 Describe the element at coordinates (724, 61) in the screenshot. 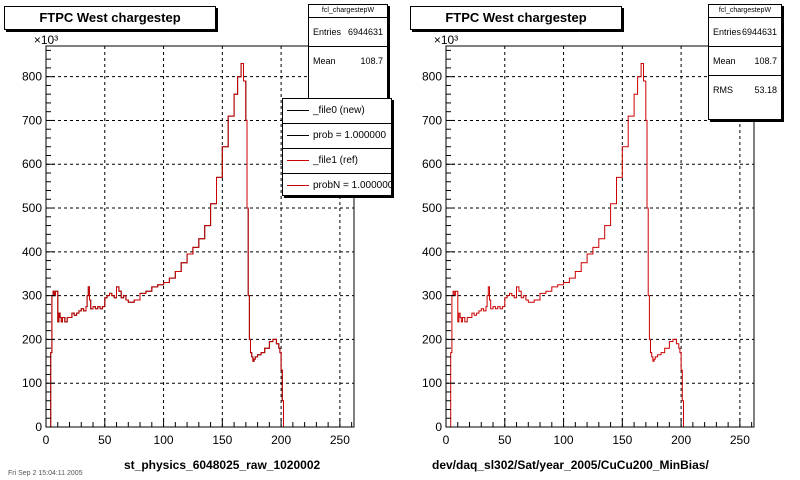

I see `right-stats-label: Mean` at that location.